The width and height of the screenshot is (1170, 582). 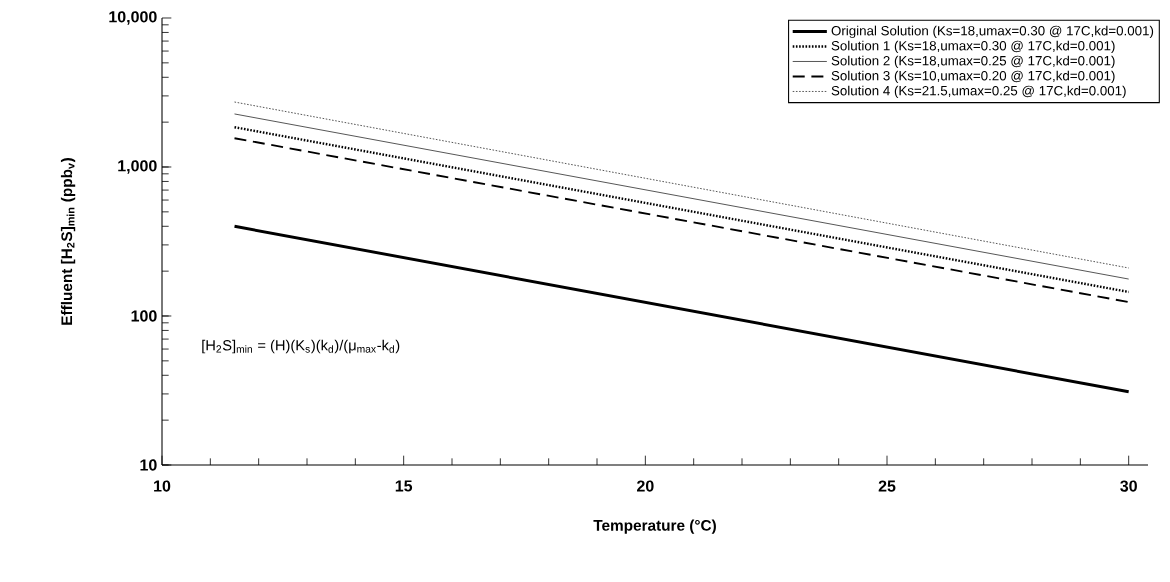 What do you see at coordinates (654, 526) in the screenshot?
I see `x-axis-title: Temperature (°C)` at bounding box center [654, 526].